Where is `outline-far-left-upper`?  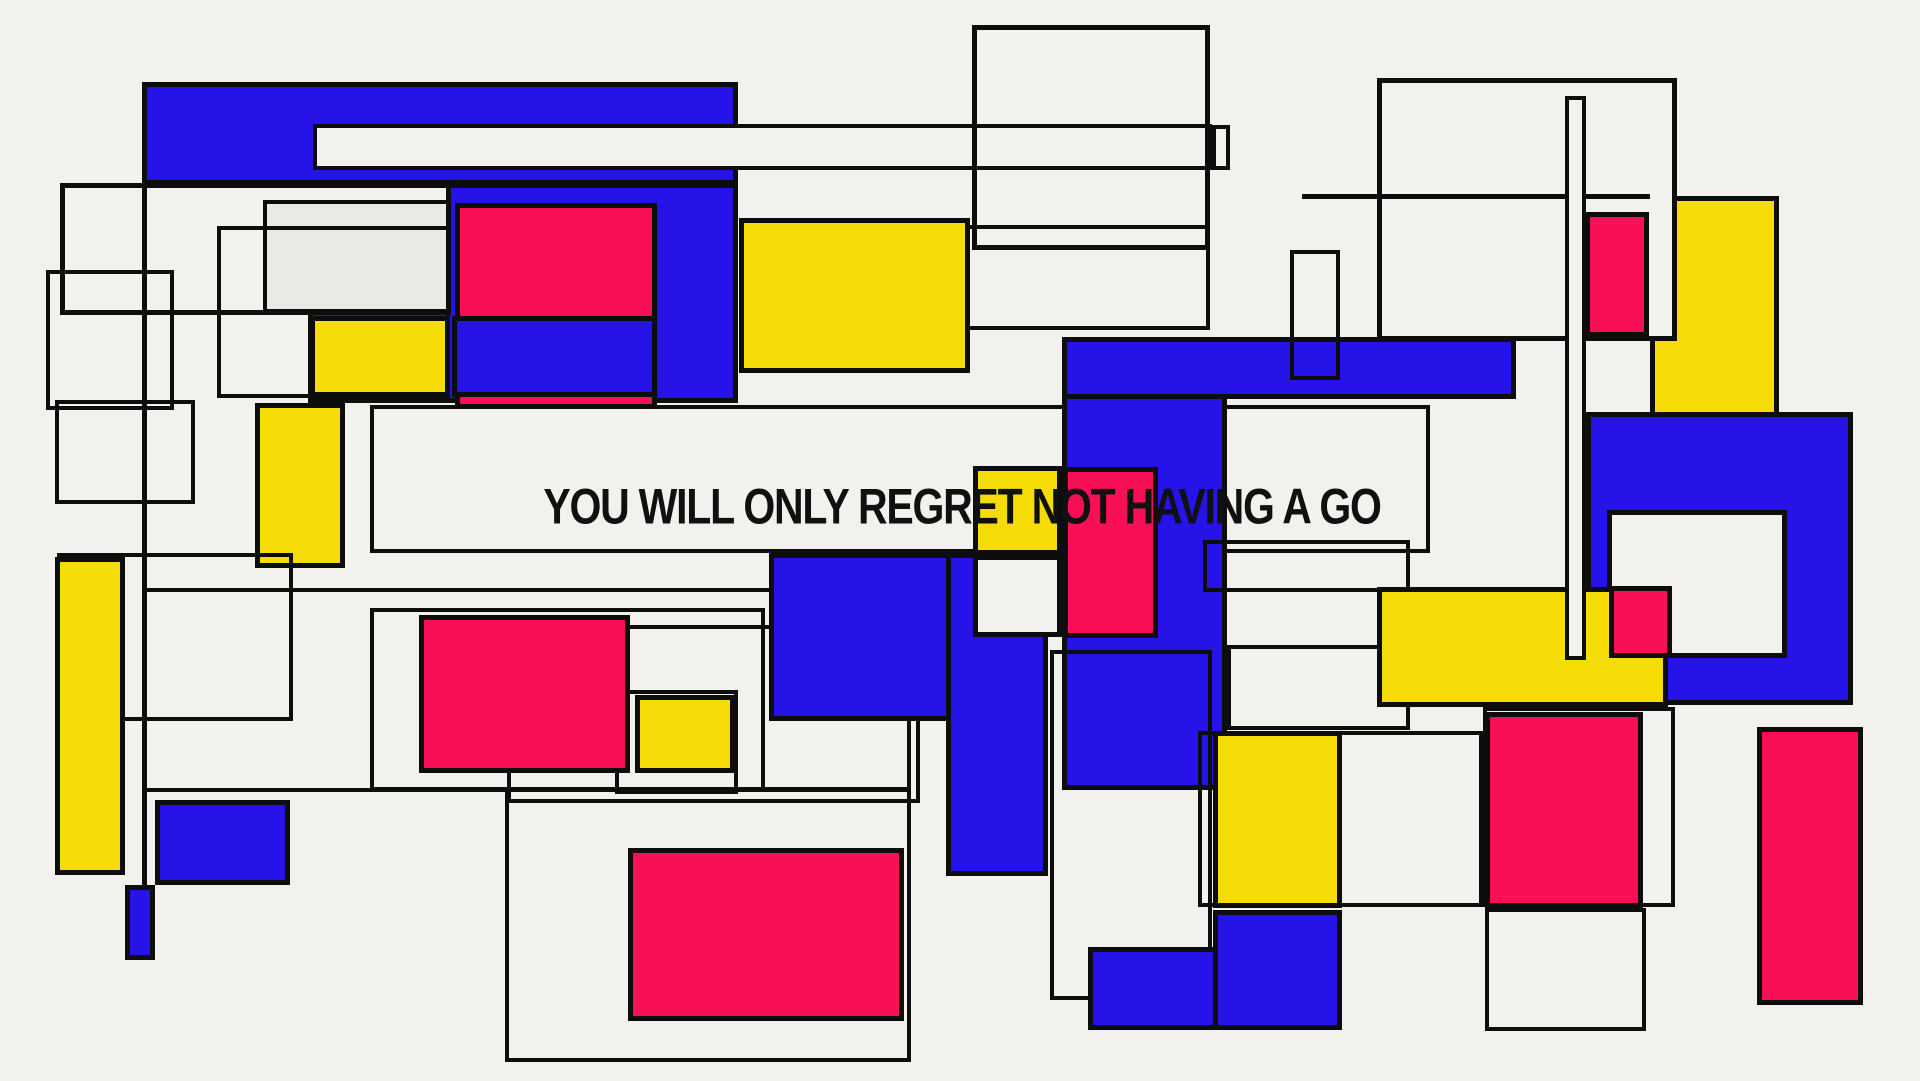
outline-far-left-upper is located at coordinates (110, 340).